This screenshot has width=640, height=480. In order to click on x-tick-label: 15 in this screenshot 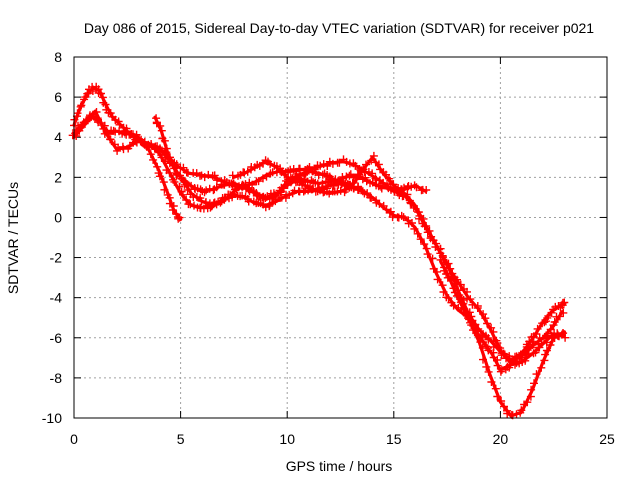, I will do `click(394, 439)`.